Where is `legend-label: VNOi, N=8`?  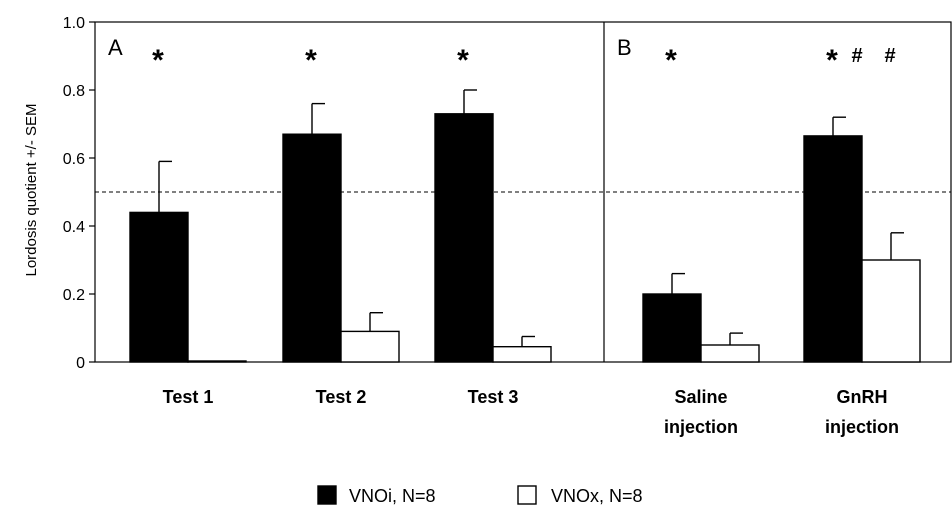 legend-label: VNOi, N=8 is located at coordinates (392, 496).